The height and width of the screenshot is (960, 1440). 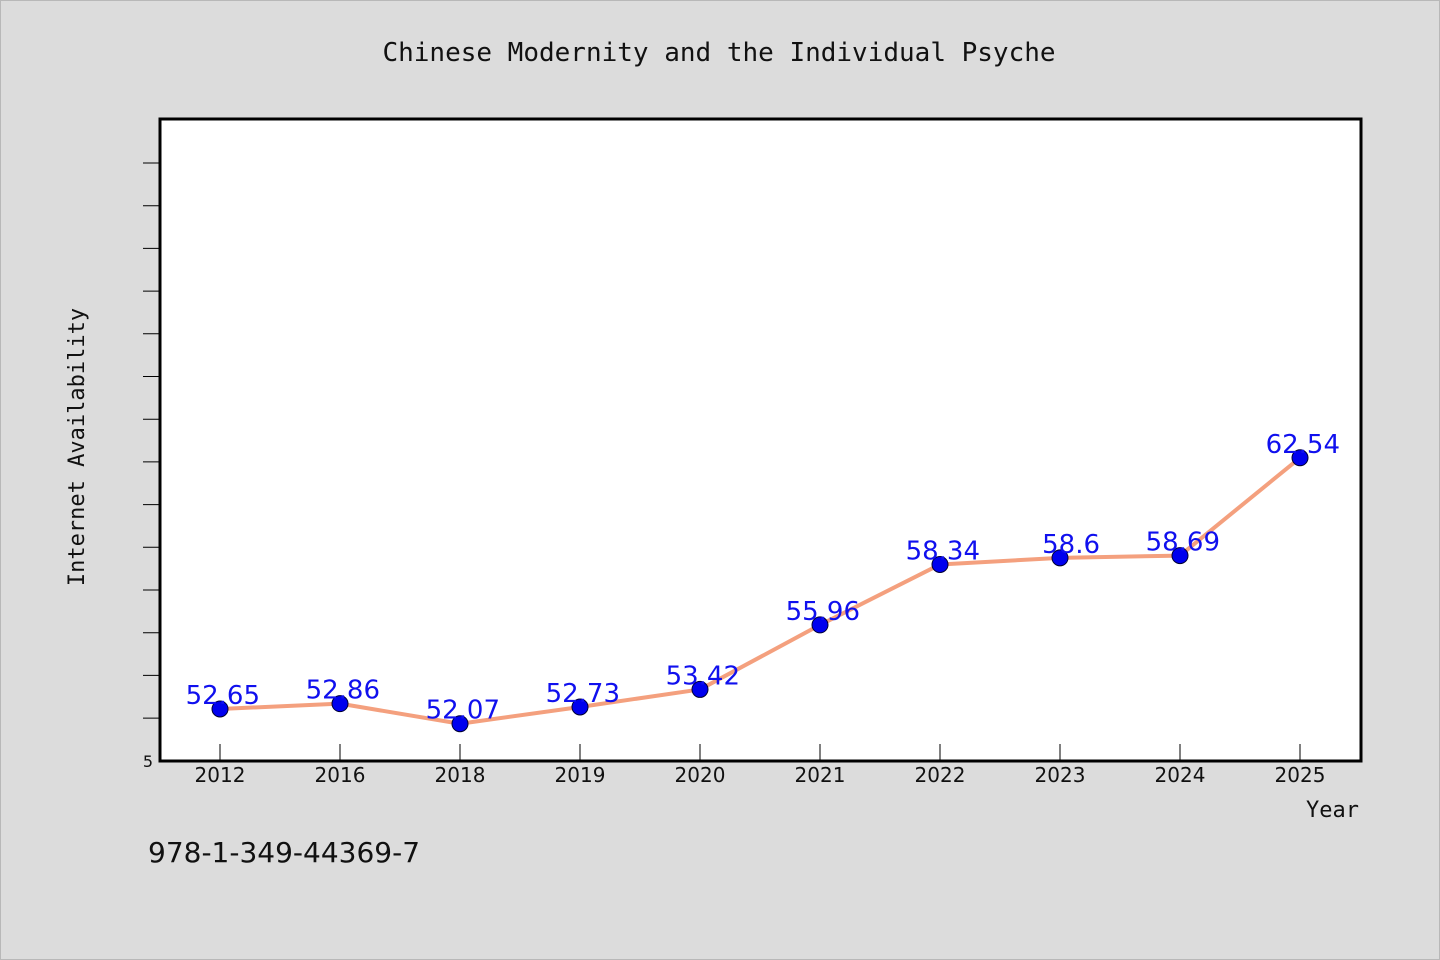 I want to click on data-label: 55.96, so click(x=823, y=612).